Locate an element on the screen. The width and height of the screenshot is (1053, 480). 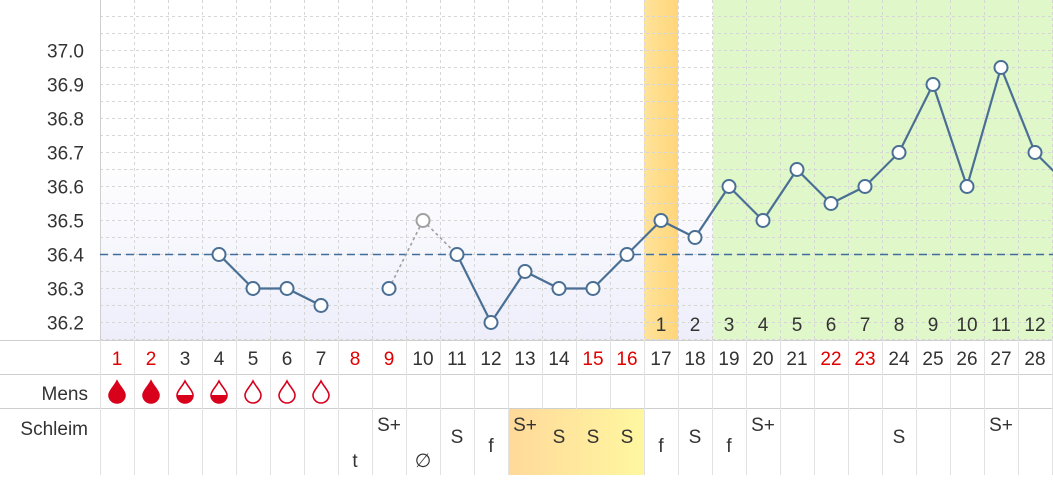
day-number: 3 is located at coordinates (185, 359).